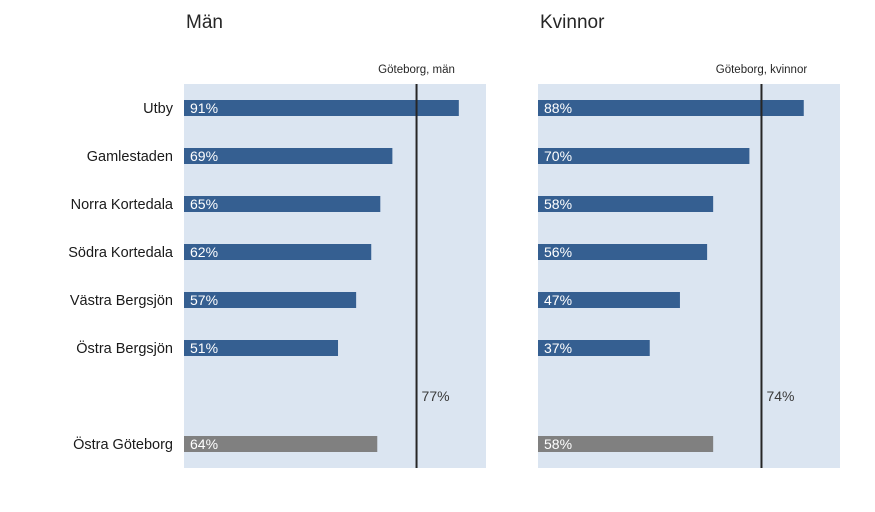 The height and width of the screenshot is (512, 875). Describe the element at coordinates (121, 301) in the screenshot. I see `category-label-4: Västra Bergsjön` at that location.